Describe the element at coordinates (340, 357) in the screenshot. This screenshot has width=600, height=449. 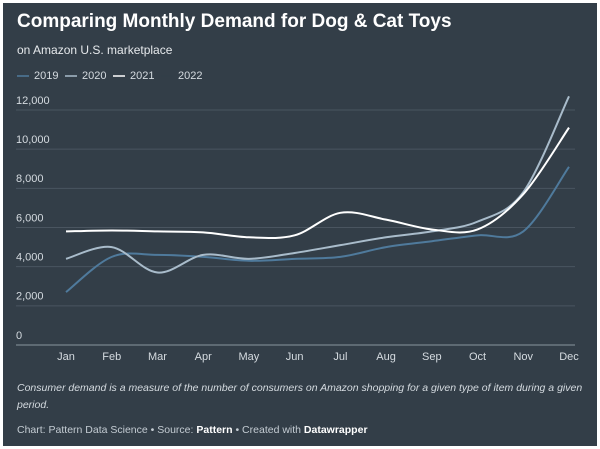
I see `x-tick-label: Jul` at that location.